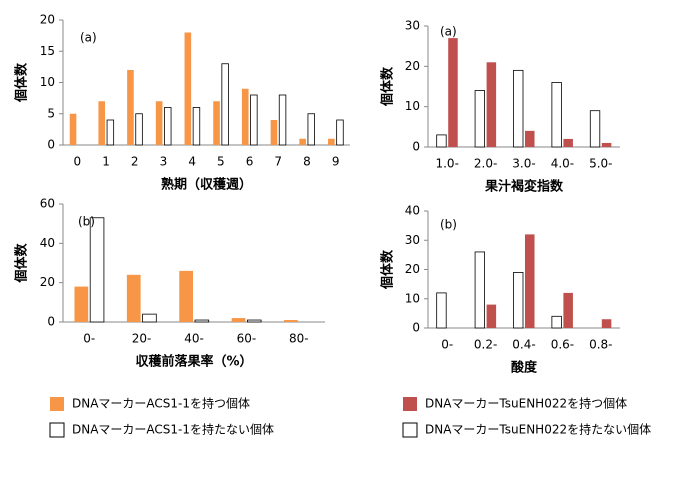  Describe the element at coordinates (192, 162) in the screenshot. I see `x-tick-label: 4` at that location.